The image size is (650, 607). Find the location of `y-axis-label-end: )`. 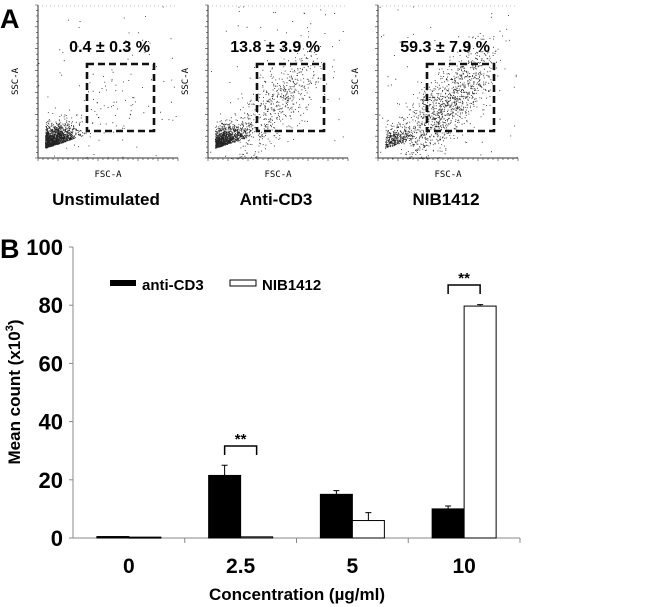

y-axis-label-end: ) is located at coordinates (14, 323).